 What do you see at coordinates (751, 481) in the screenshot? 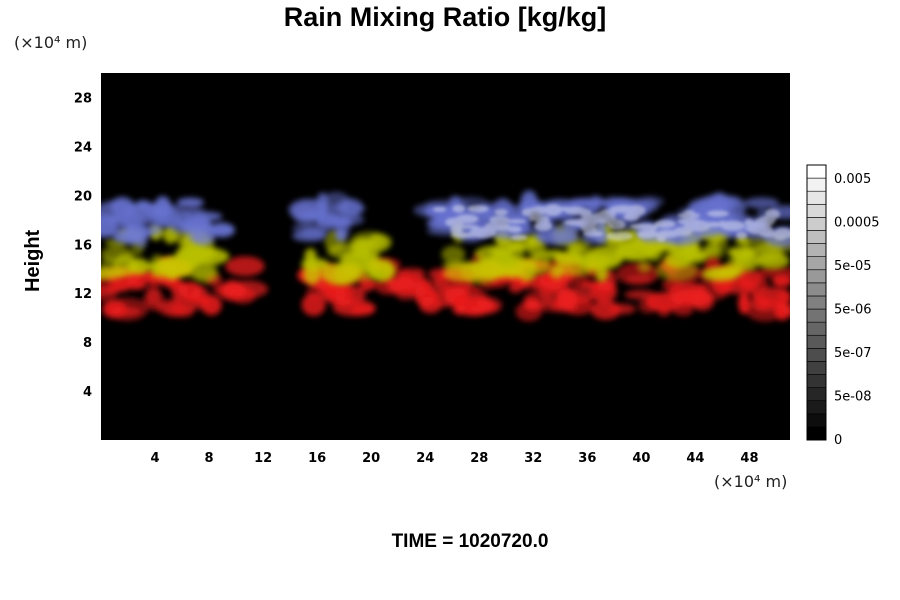
I see `x-axis-unit: (×10⁴ m)` at bounding box center [751, 481].